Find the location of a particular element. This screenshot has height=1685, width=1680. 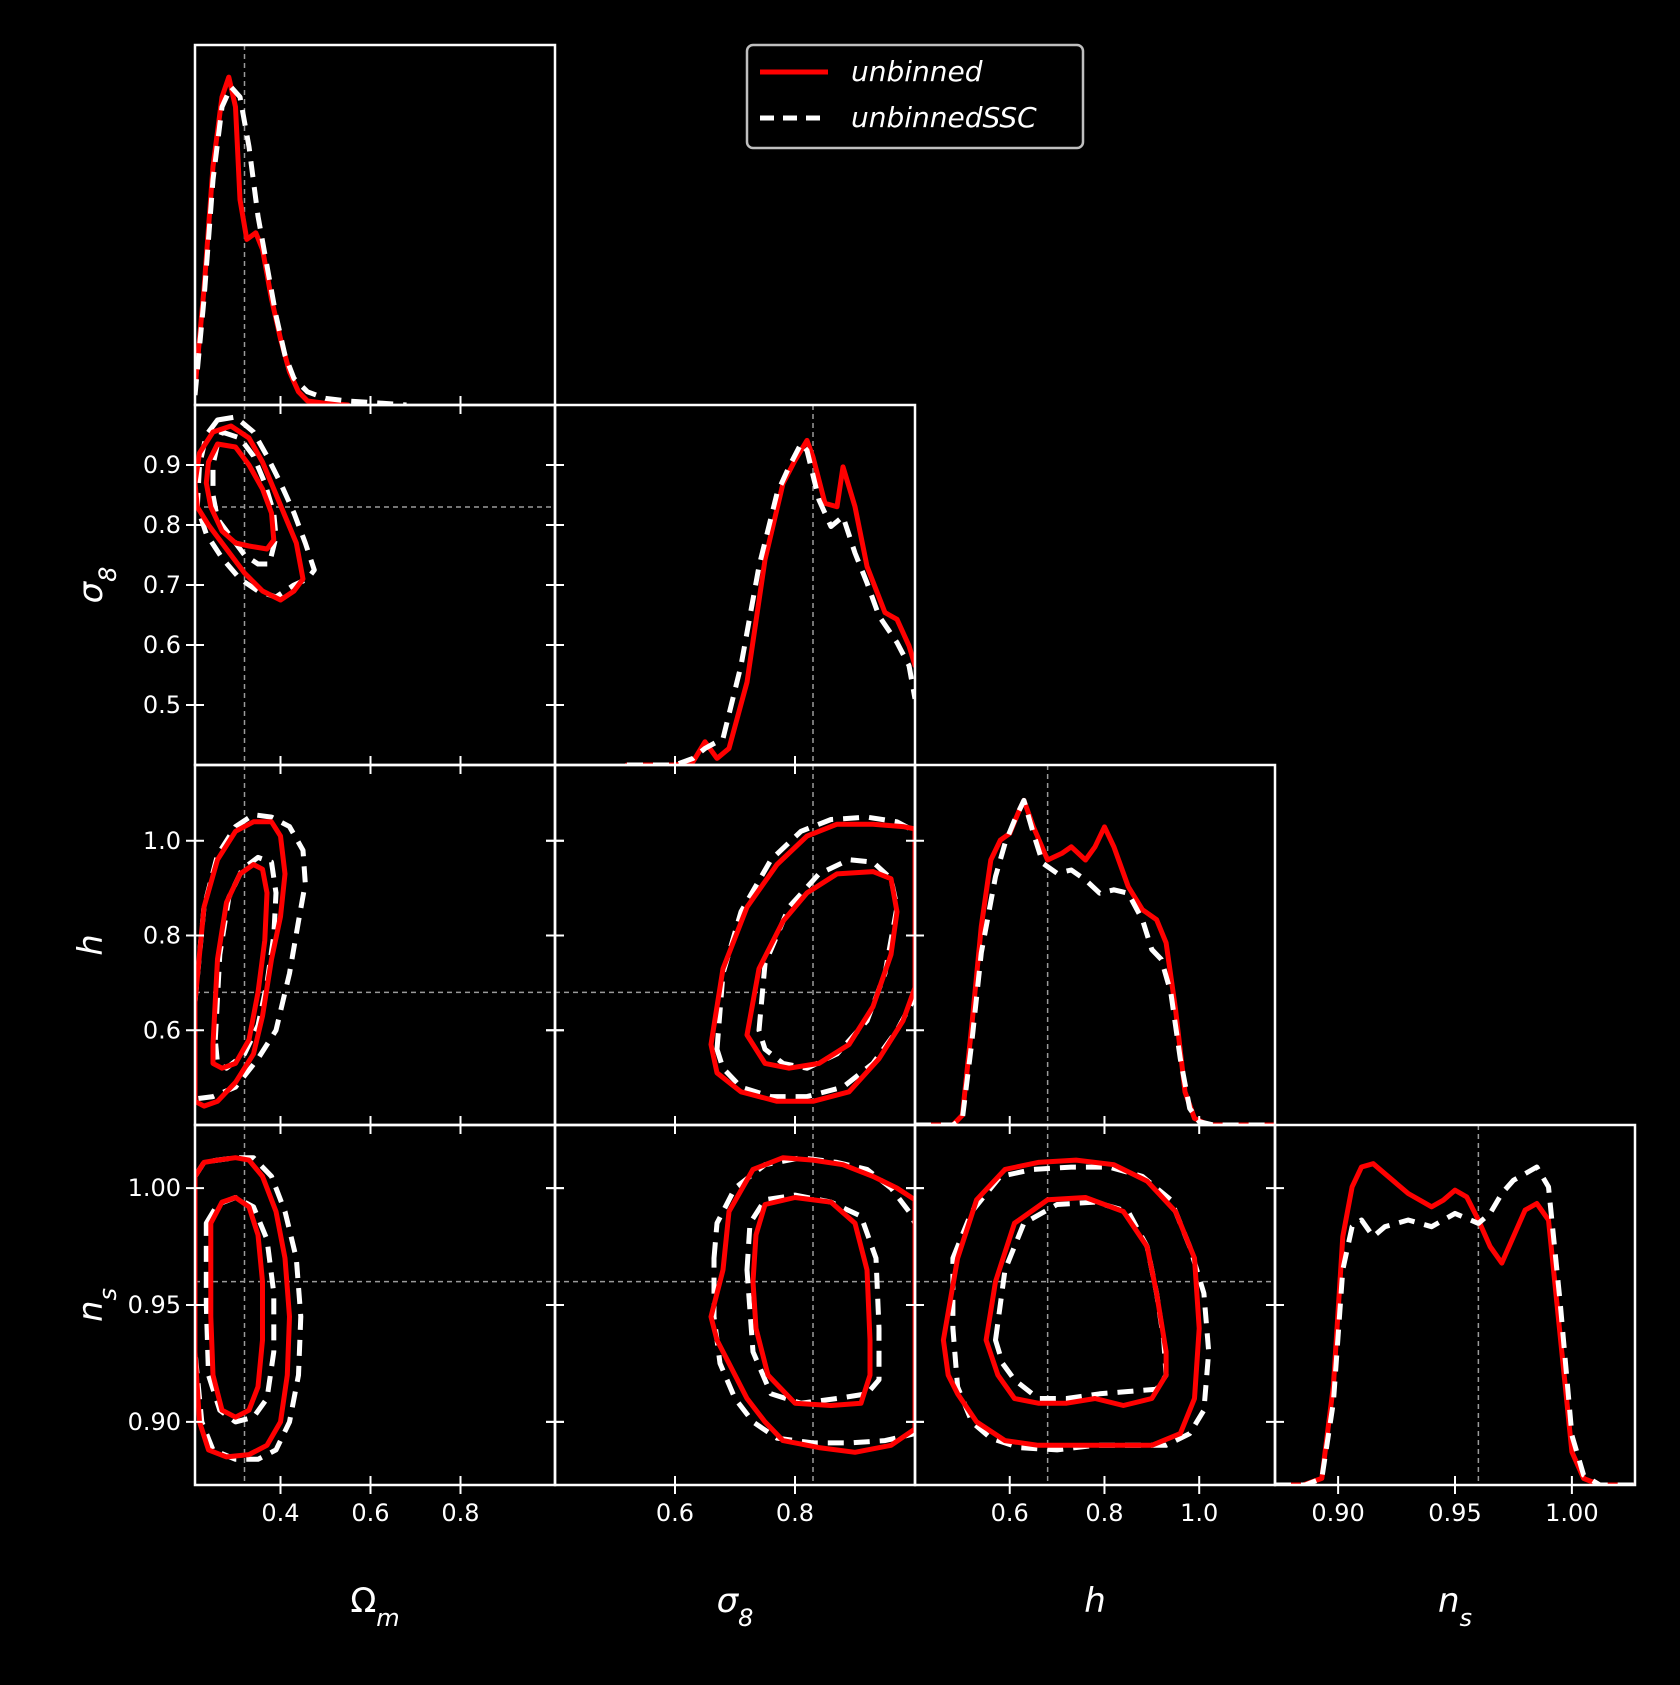

panel-h-h is located at coordinates (1095, 948).